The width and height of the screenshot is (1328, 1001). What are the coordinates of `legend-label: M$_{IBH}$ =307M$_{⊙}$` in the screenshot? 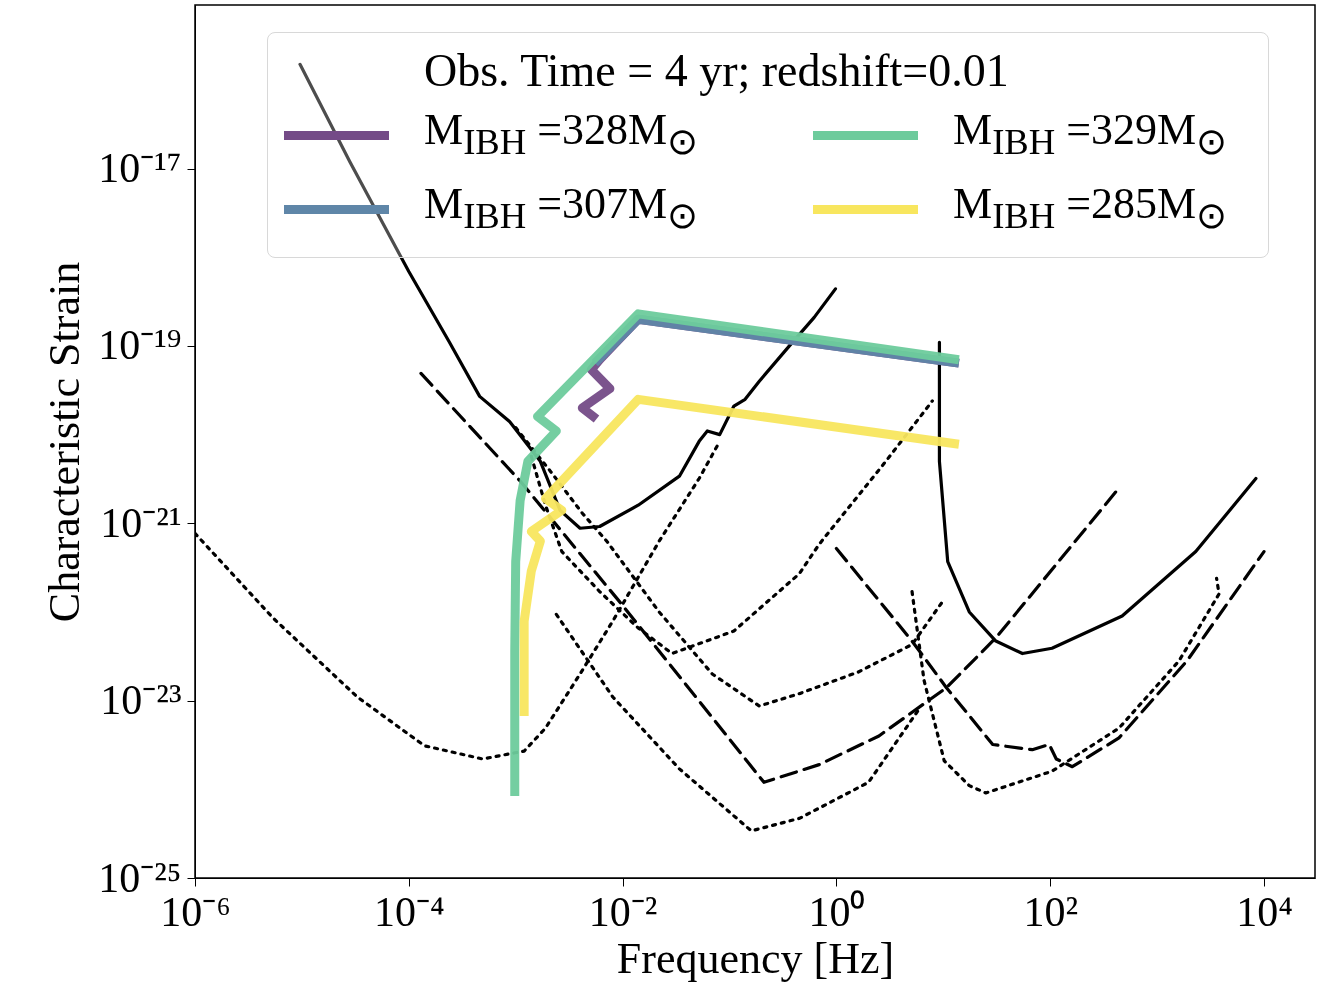 It's located at (561, 207).